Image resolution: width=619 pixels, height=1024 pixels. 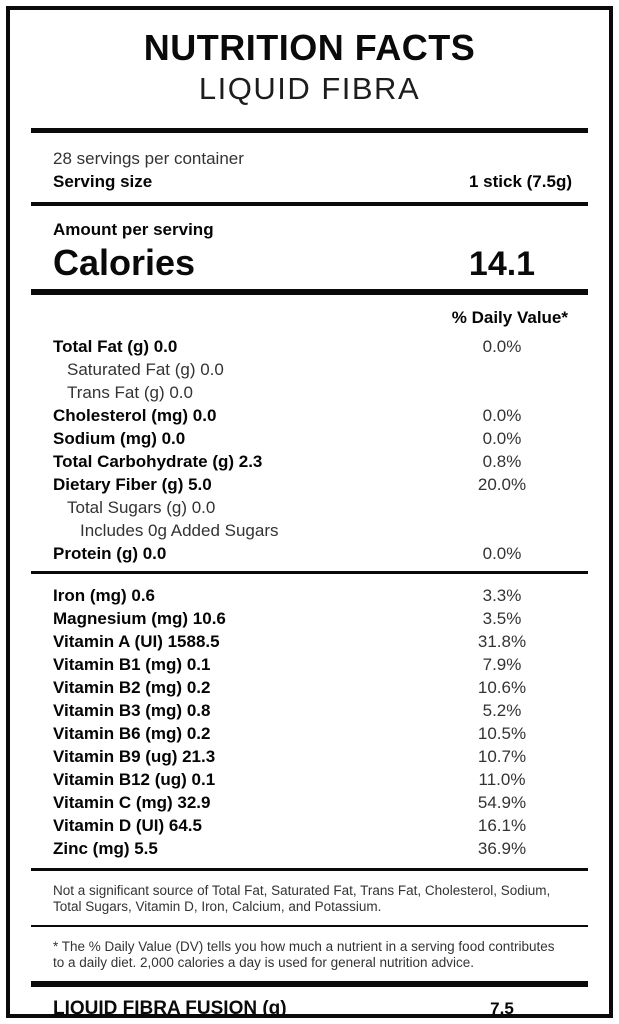 I want to click on nutrient-daily-value: 20.0%, so click(x=502, y=484).